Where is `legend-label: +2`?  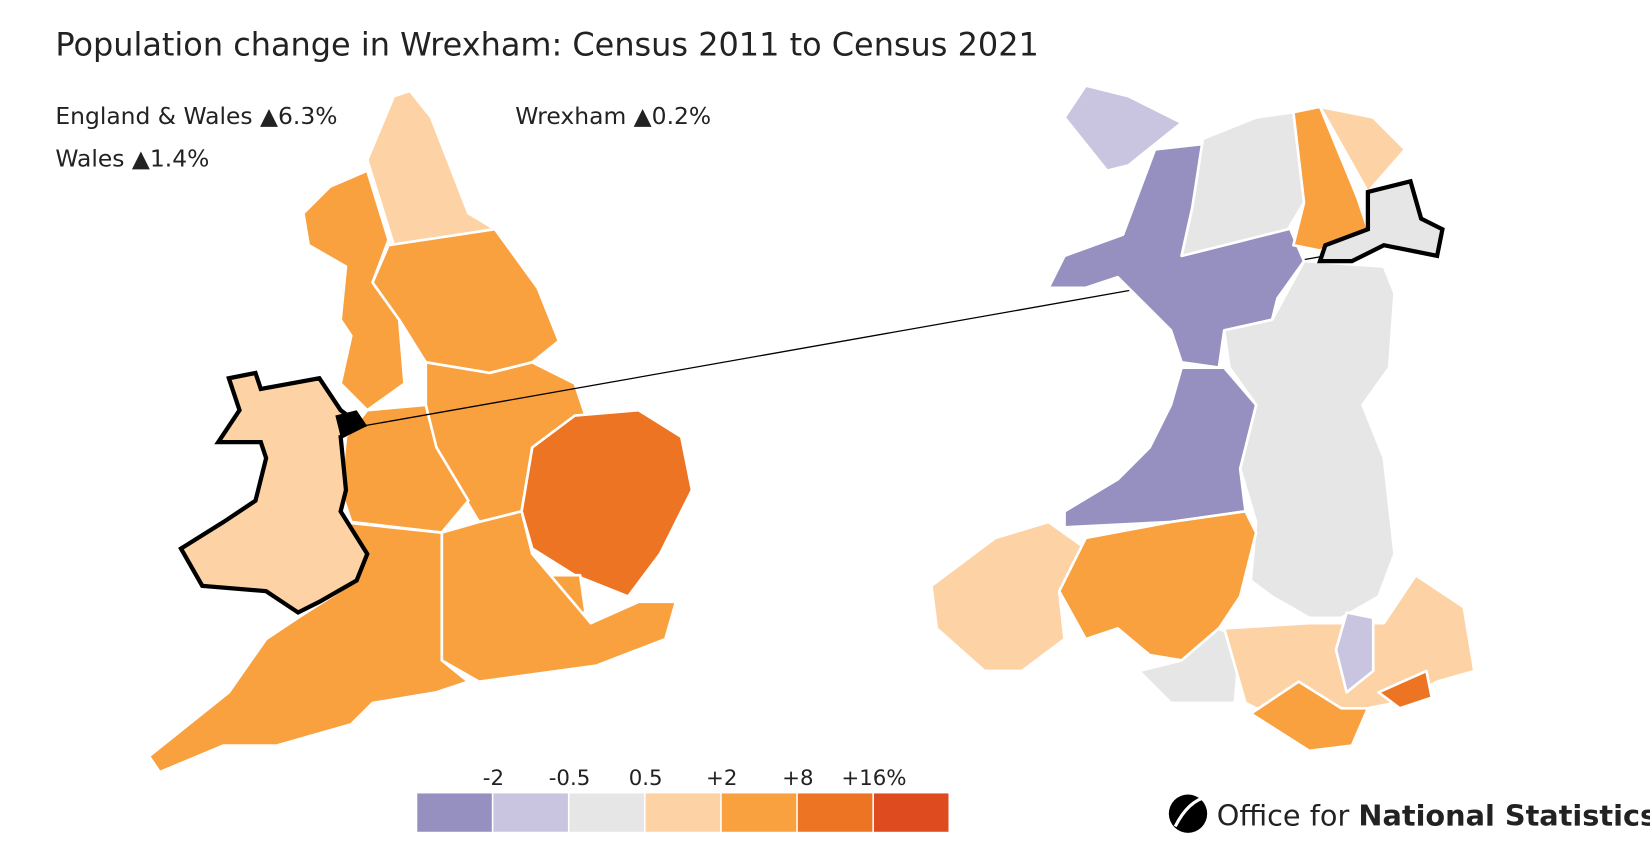
legend-label: +2 is located at coordinates (721, 778).